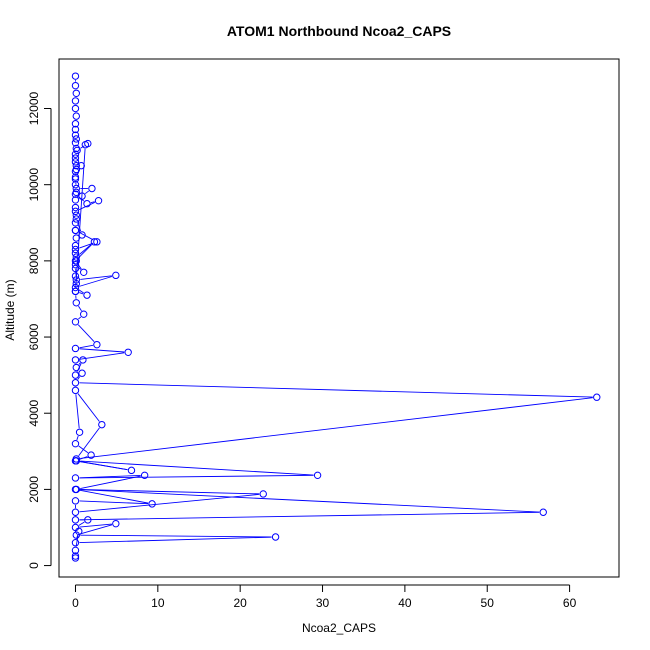  I want to click on x-axis: 0 10 20 30 40 50 60, so click(324, 597).